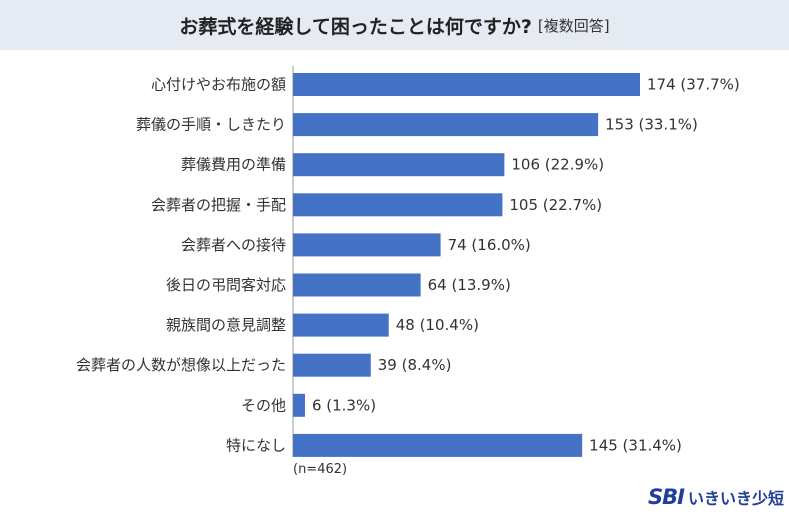 The height and width of the screenshot is (516, 789). I want to click on category-label: 会葬者の人数が想像以上だった, so click(181, 365).